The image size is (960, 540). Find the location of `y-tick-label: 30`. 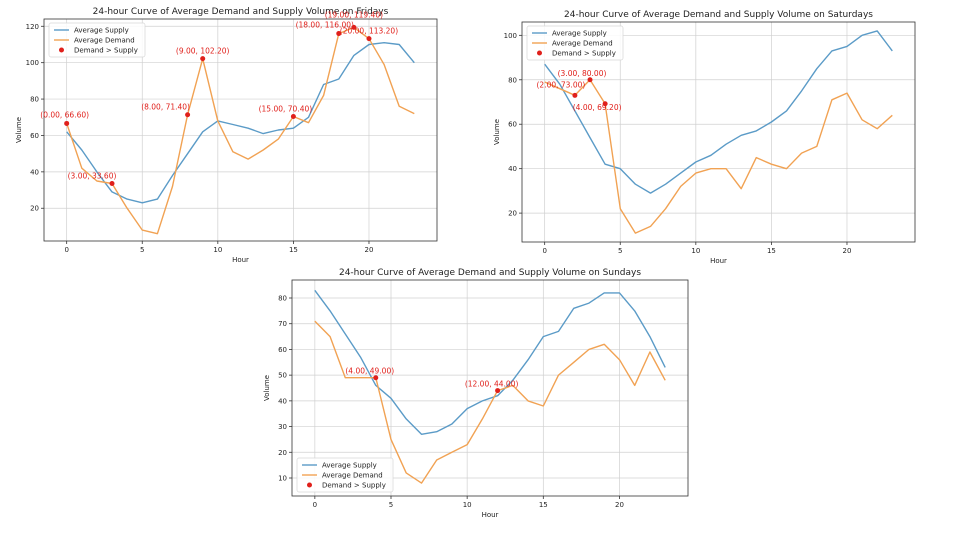

y-tick-label: 30 is located at coordinates (282, 427).